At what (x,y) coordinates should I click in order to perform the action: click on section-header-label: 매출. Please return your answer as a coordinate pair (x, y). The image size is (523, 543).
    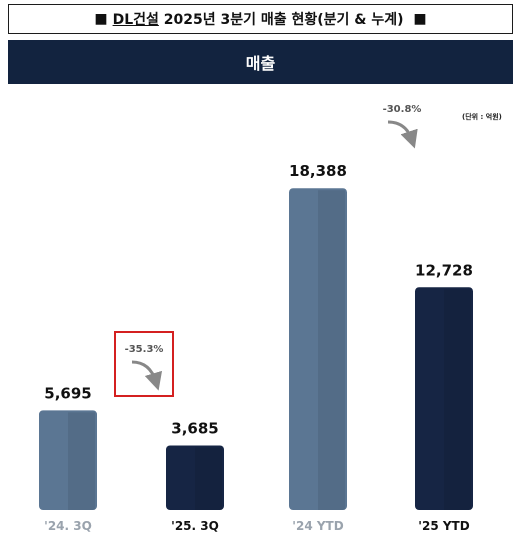
    Looking at the image, I should click on (260, 63).